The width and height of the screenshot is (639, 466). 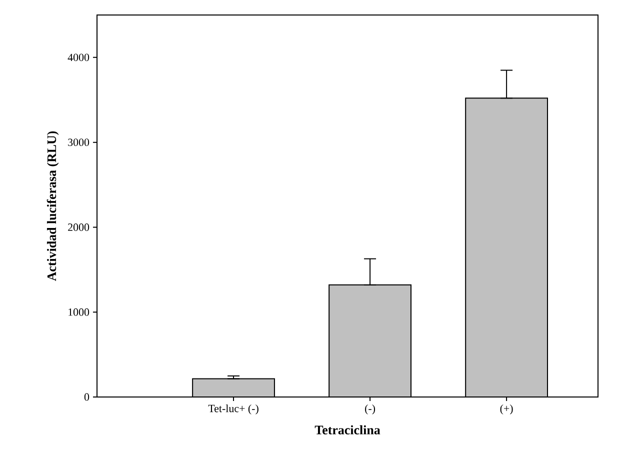 What do you see at coordinates (233, 409) in the screenshot?
I see `x-tick-label: Tet-luc+ (-)` at bounding box center [233, 409].